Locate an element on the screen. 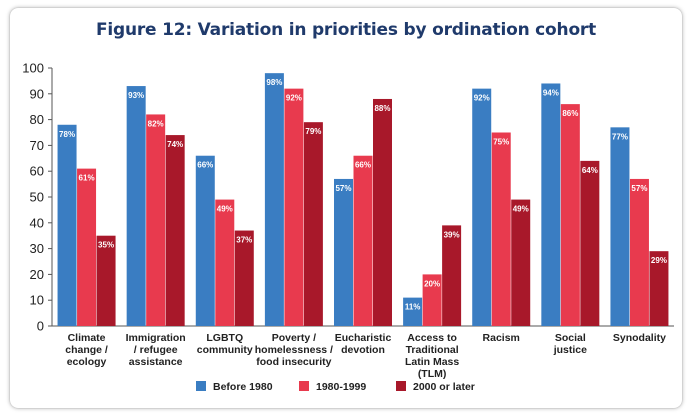 Image resolution: width=694 pixels, height=419 pixels. x-tick-label-line: (TLM) is located at coordinates (432, 374).